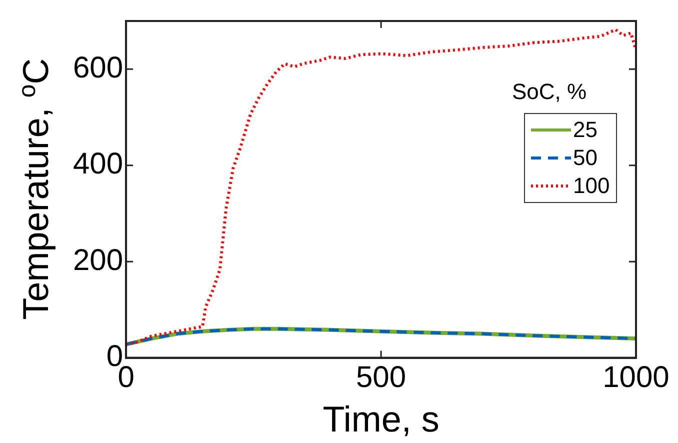  I want to click on legend-title: SoC, %, so click(550, 92).